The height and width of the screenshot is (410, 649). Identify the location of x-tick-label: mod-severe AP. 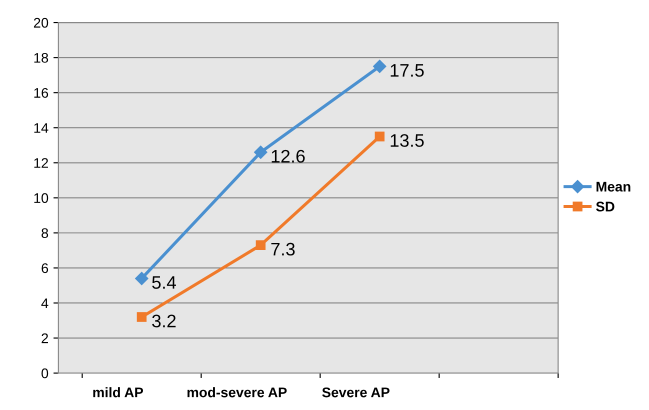
(237, 392).